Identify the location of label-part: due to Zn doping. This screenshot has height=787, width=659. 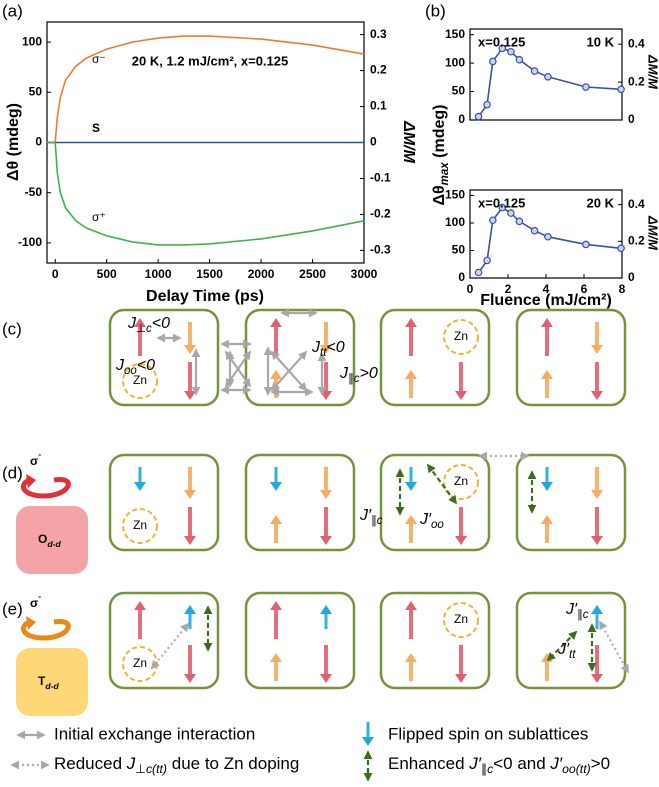
(233, 763).